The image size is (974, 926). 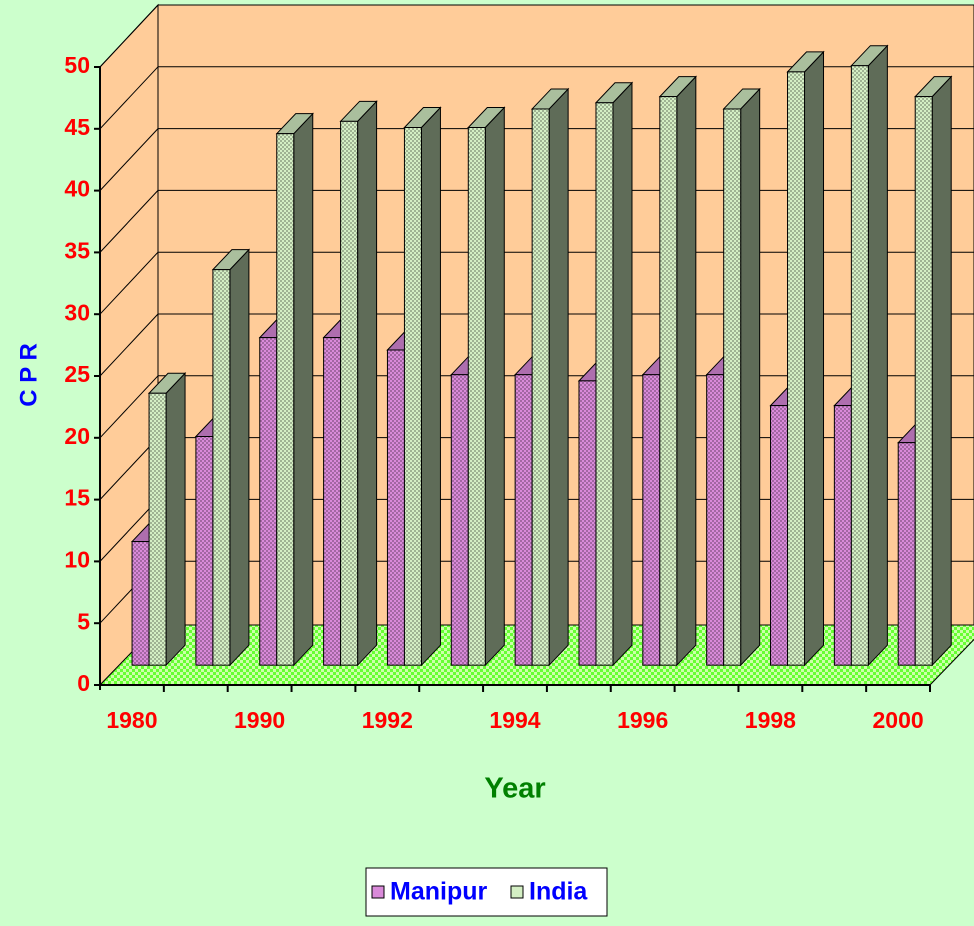 I want to click on y-tick-label: 40, so click(x=77, y=189).